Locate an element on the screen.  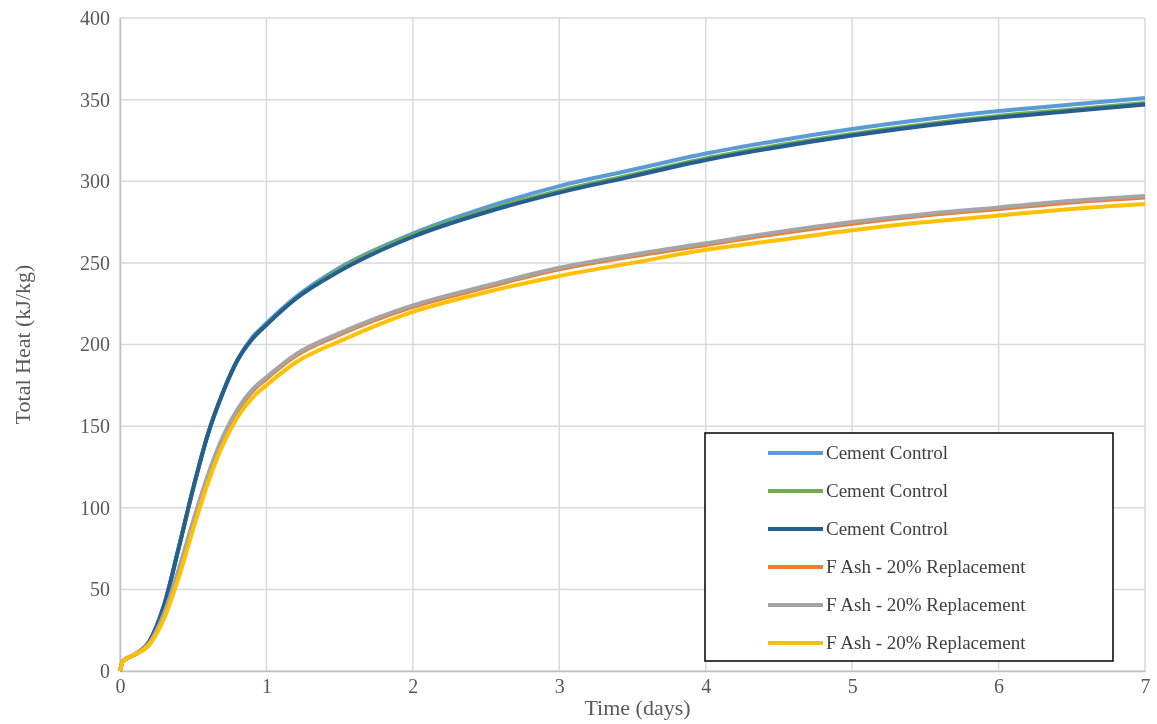
y-tick-label: 300 is located at coordinates (95, 181).